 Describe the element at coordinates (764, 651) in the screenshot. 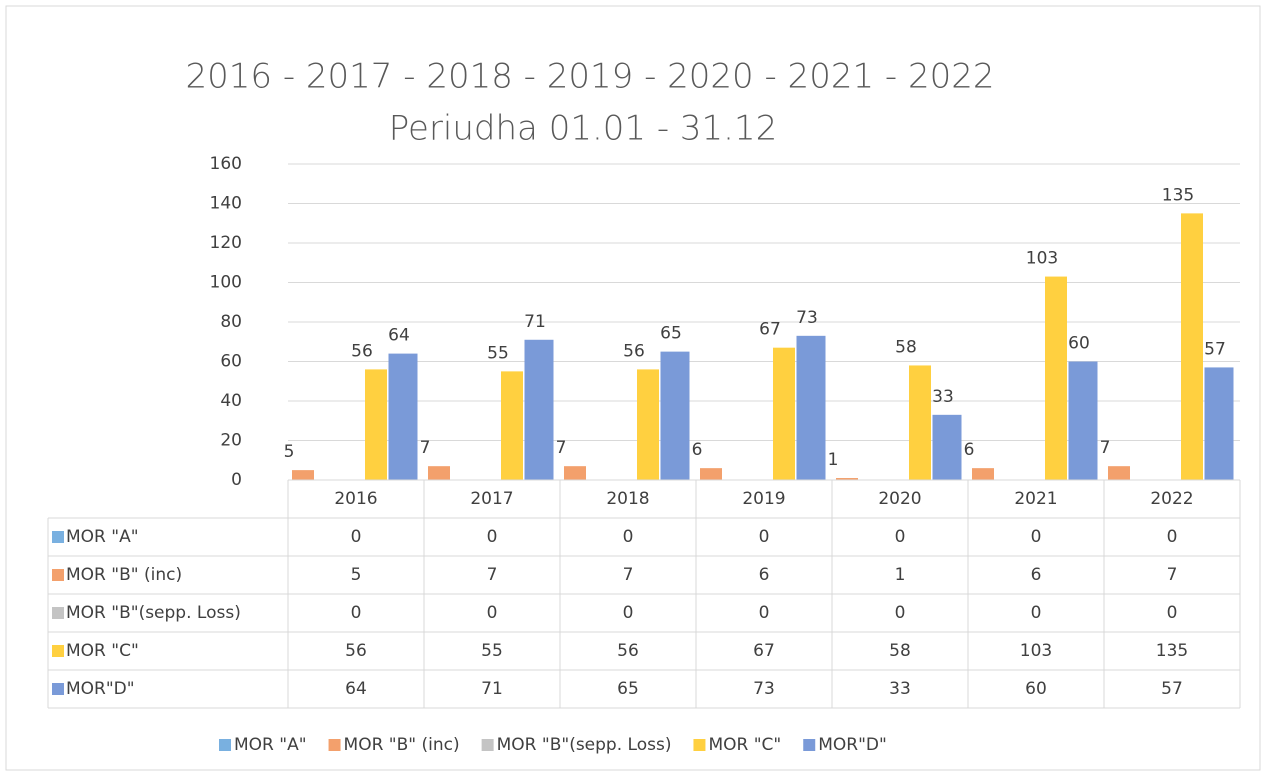

I see `table-cell: 67` at that location.